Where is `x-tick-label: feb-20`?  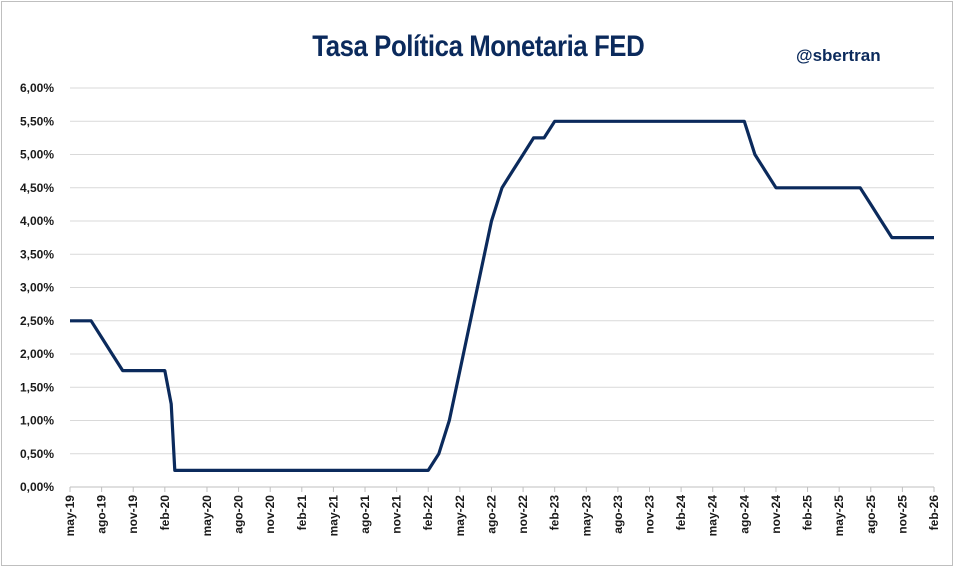 x-tick-label: feb-20 is located at coordinates (165, 513).